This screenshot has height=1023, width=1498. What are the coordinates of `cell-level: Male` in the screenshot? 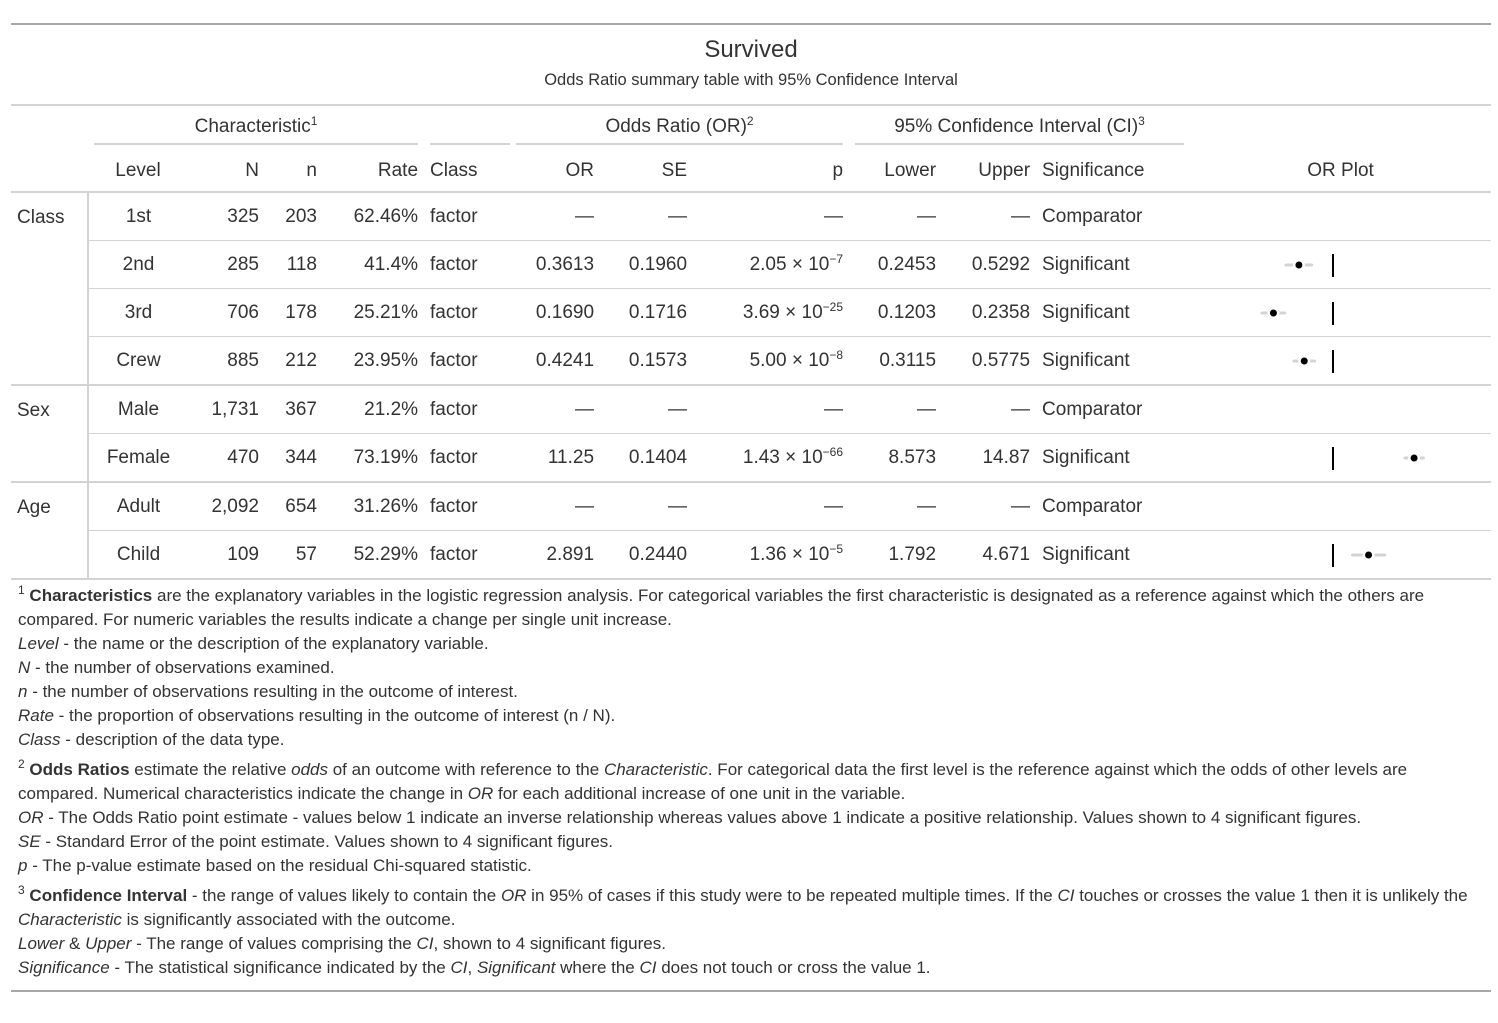 It's located at (138, 409).